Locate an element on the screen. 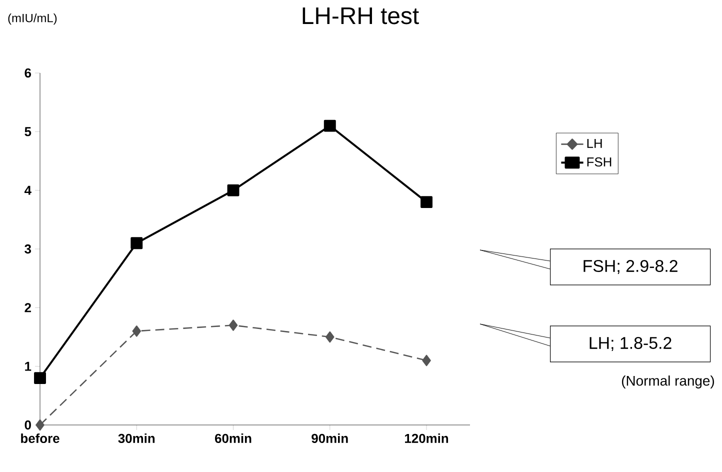  y-tick-label: 6 is located at coordinates (28, 73).